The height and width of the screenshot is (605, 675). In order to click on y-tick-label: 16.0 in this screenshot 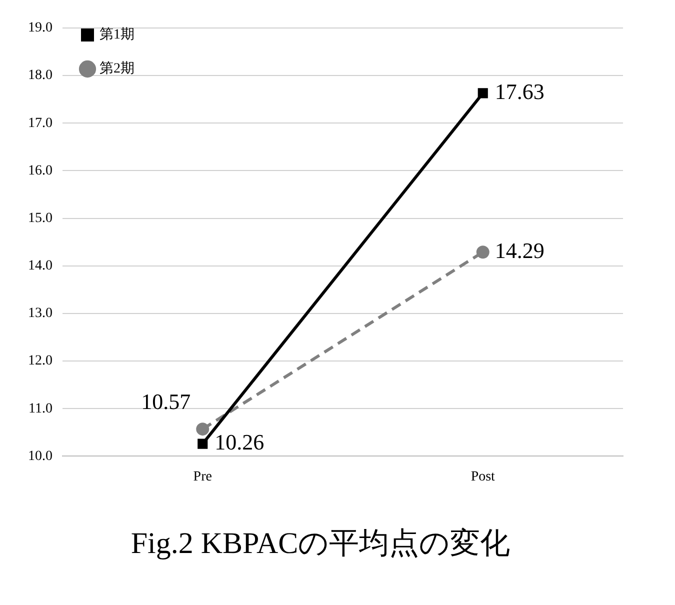, I will do `click(40, 170)`.